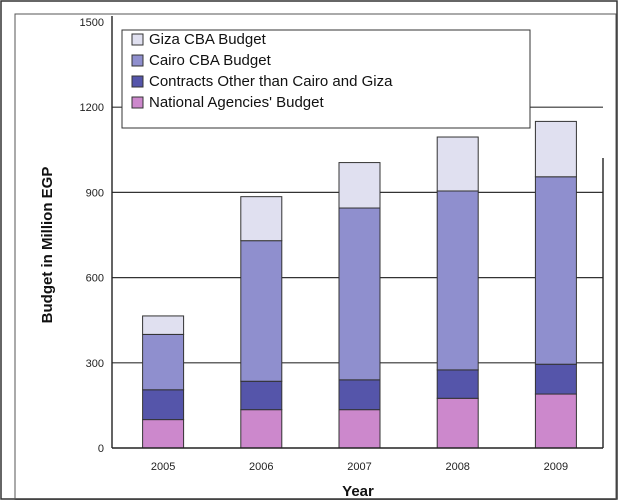 This screenshot has width=619, height=500. Describe the element at coordinates (210, 60) in the screenshot. I see `legend-label: Cairo CBA Budget` at that location.